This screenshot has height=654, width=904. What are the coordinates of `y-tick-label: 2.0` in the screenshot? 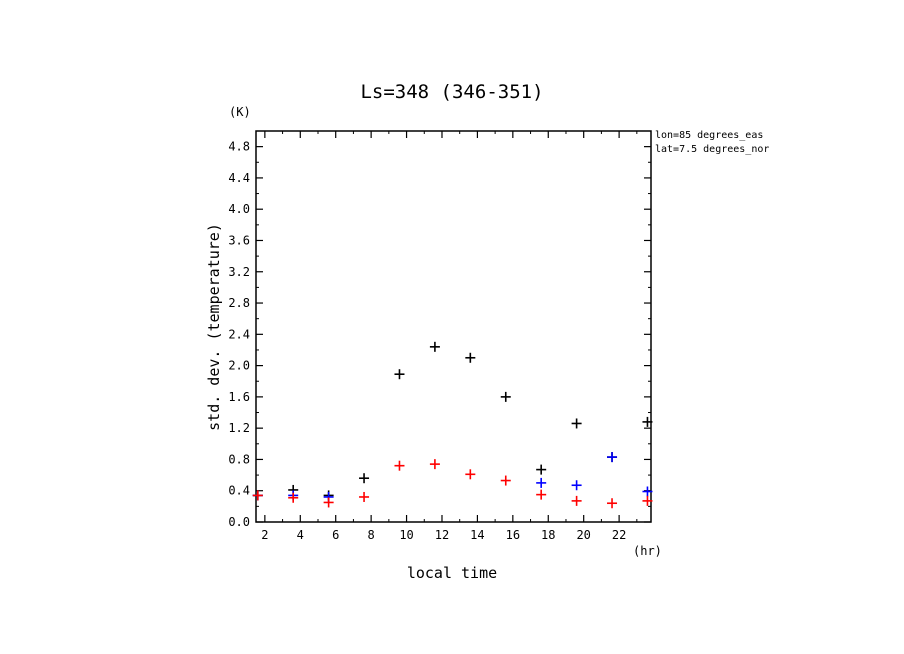 It's located at (239, 366).